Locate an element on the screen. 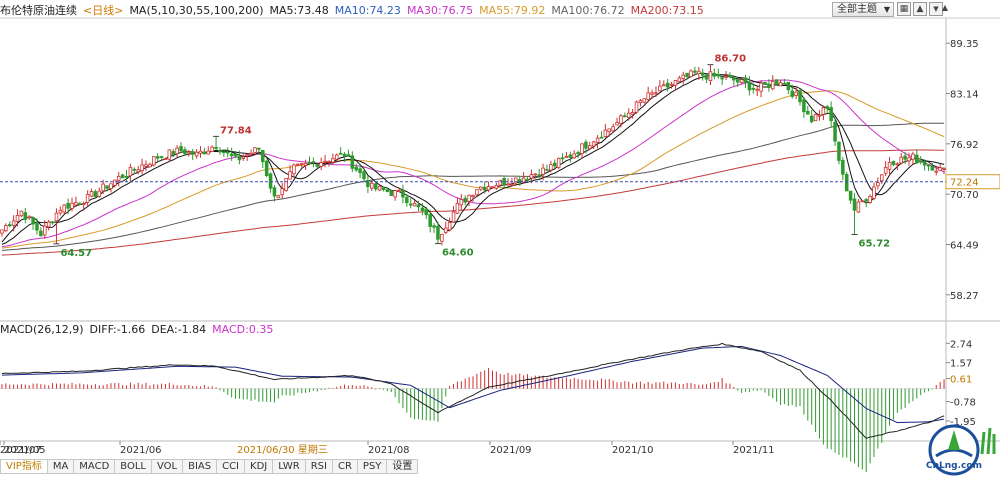 The width and height of the screenshot is (1000, 478). macd-y-tick-label: 2.74 is located at coordinates (961, 344).